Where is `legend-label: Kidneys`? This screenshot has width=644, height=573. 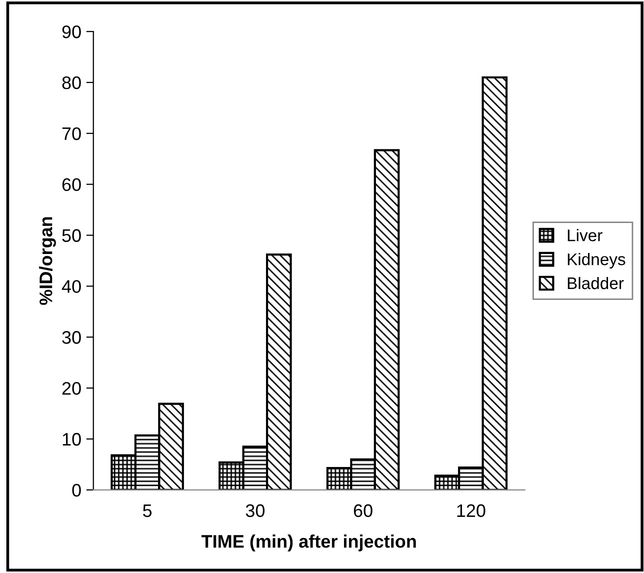
legend-label: Kidneys is located at coordinates (597, 260).